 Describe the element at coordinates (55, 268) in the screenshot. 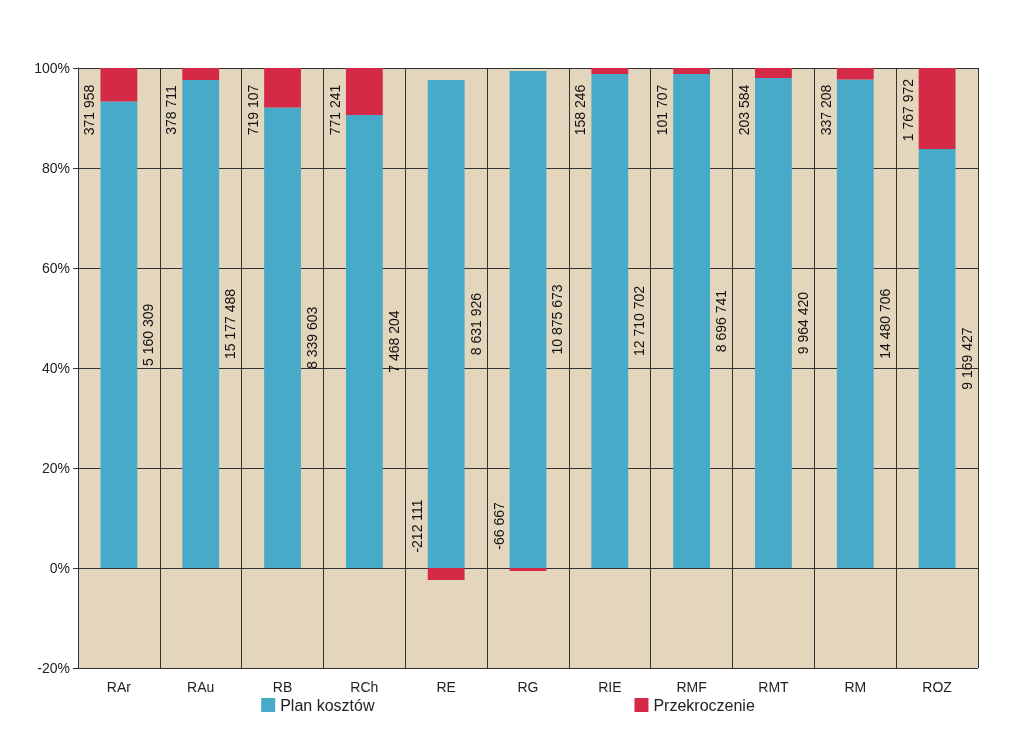

I see `y-tick-label: 60%` at that location.